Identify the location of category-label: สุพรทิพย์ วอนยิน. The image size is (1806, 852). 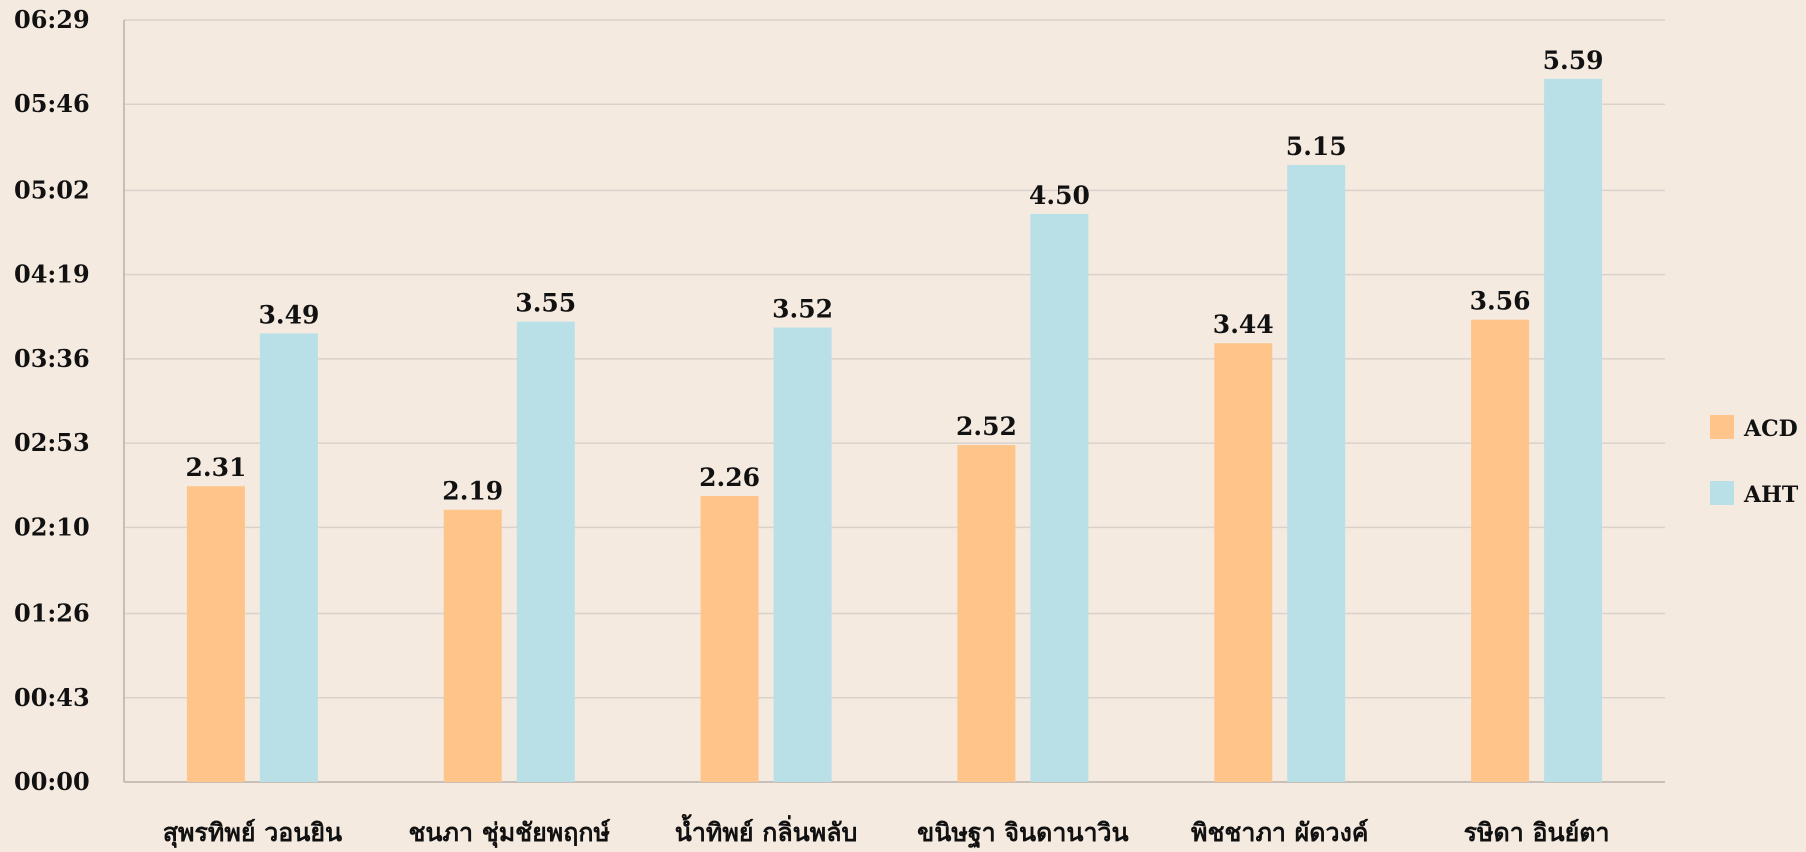
(252, 833).